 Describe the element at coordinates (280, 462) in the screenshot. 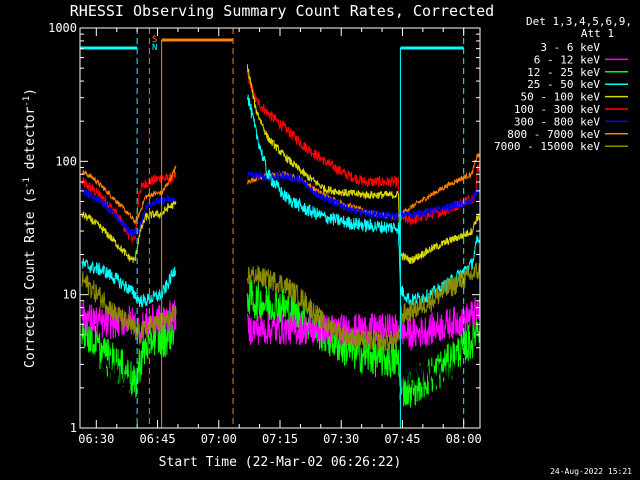

I see `x-axis-label: Start Time (22-Mar-02 06:26:22)` at that location.